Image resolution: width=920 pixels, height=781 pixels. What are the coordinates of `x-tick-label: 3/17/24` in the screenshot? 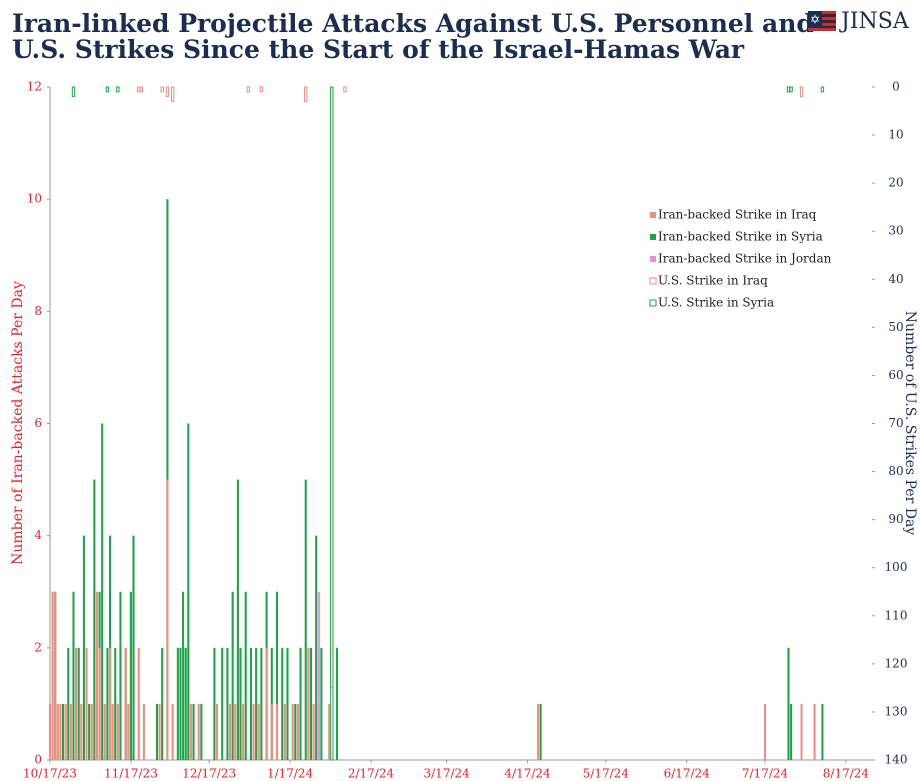 It's located at (447, 774).